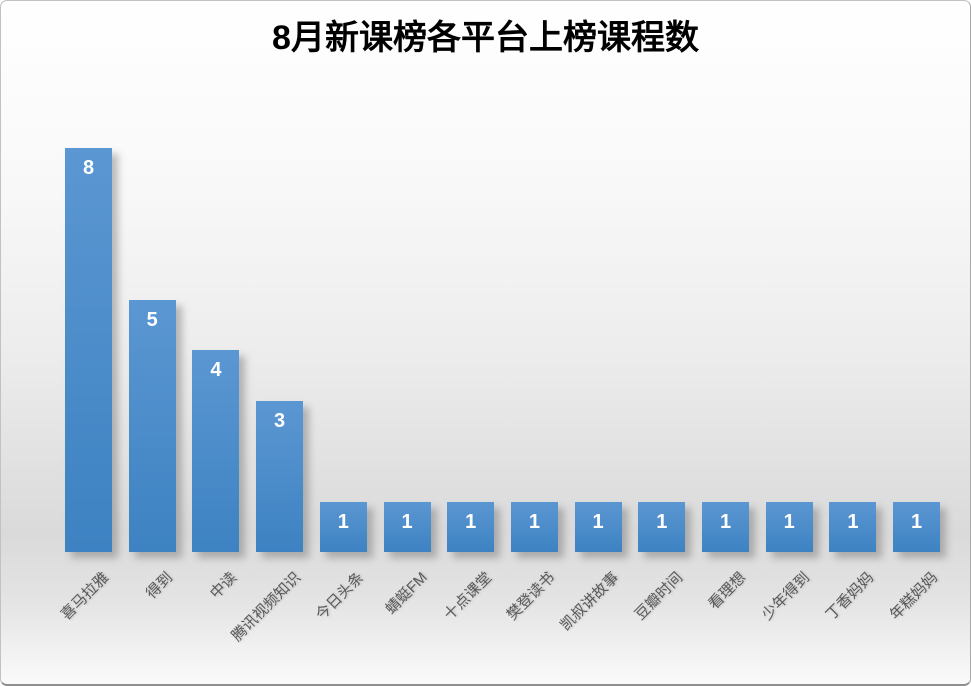  Describe the element at coordinates (850, 596) in the screenshot. I see `category-label: 丁香妈妈` at that location.